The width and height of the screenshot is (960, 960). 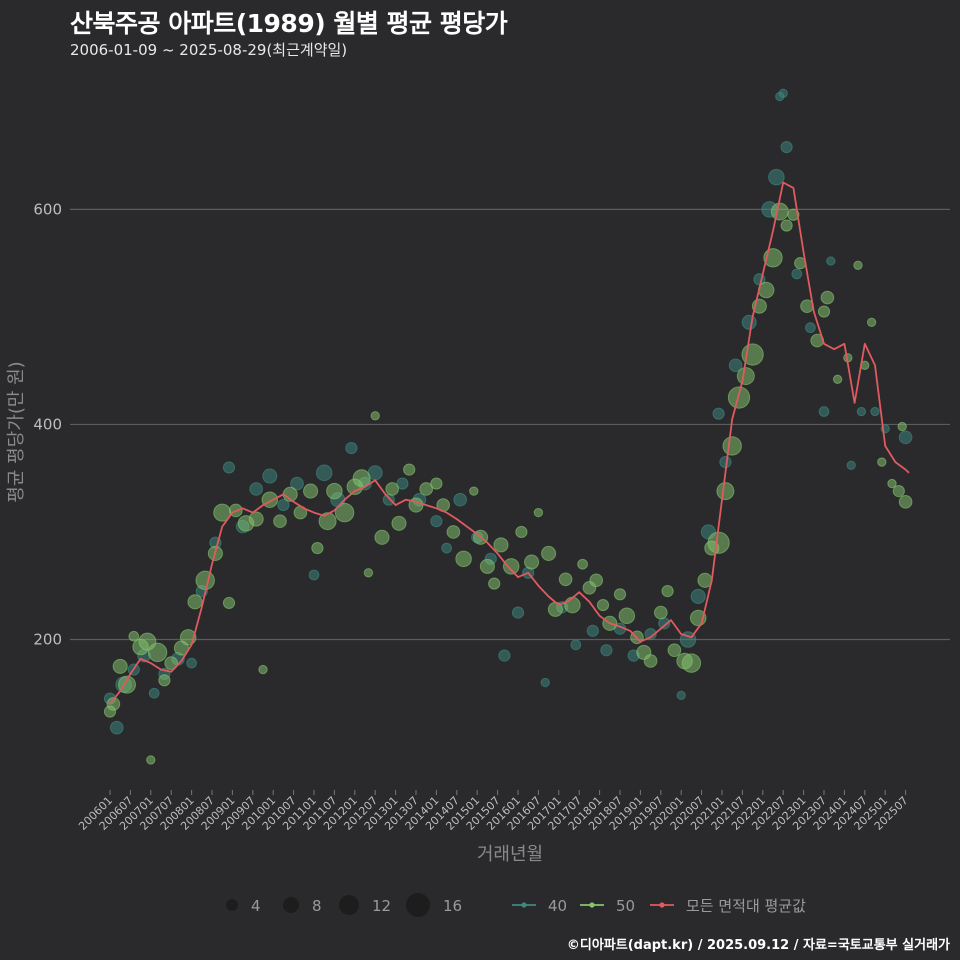 What do you see at coordinates (516, 905) in the screenshot?
I see `legend: 4 8 12 16 40 50 모든 면적대 평균값` at bounding box center [516, 905].